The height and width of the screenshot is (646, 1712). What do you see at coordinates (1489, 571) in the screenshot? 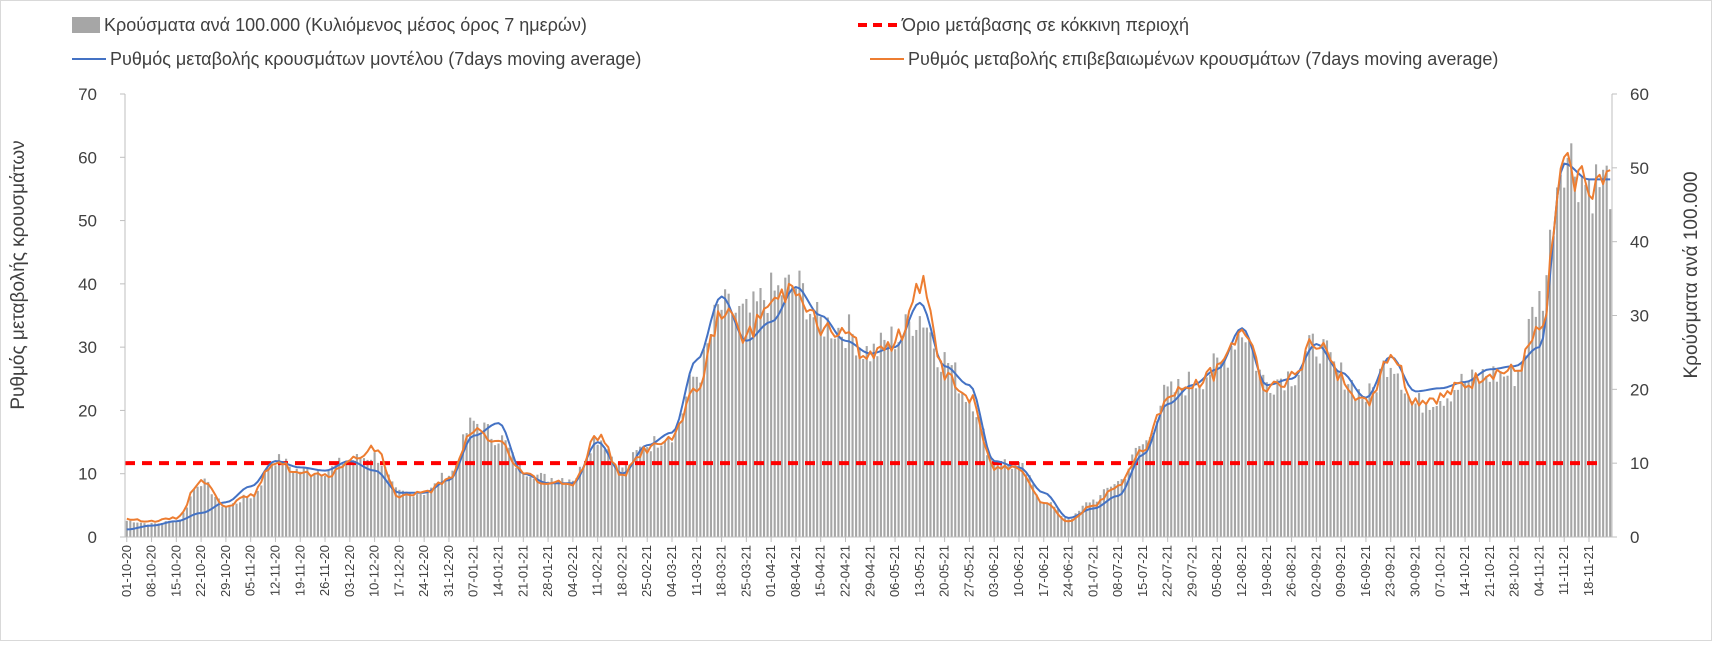
I see `x-tick-label: 21-10-21` at bounding box center [1489, 571].